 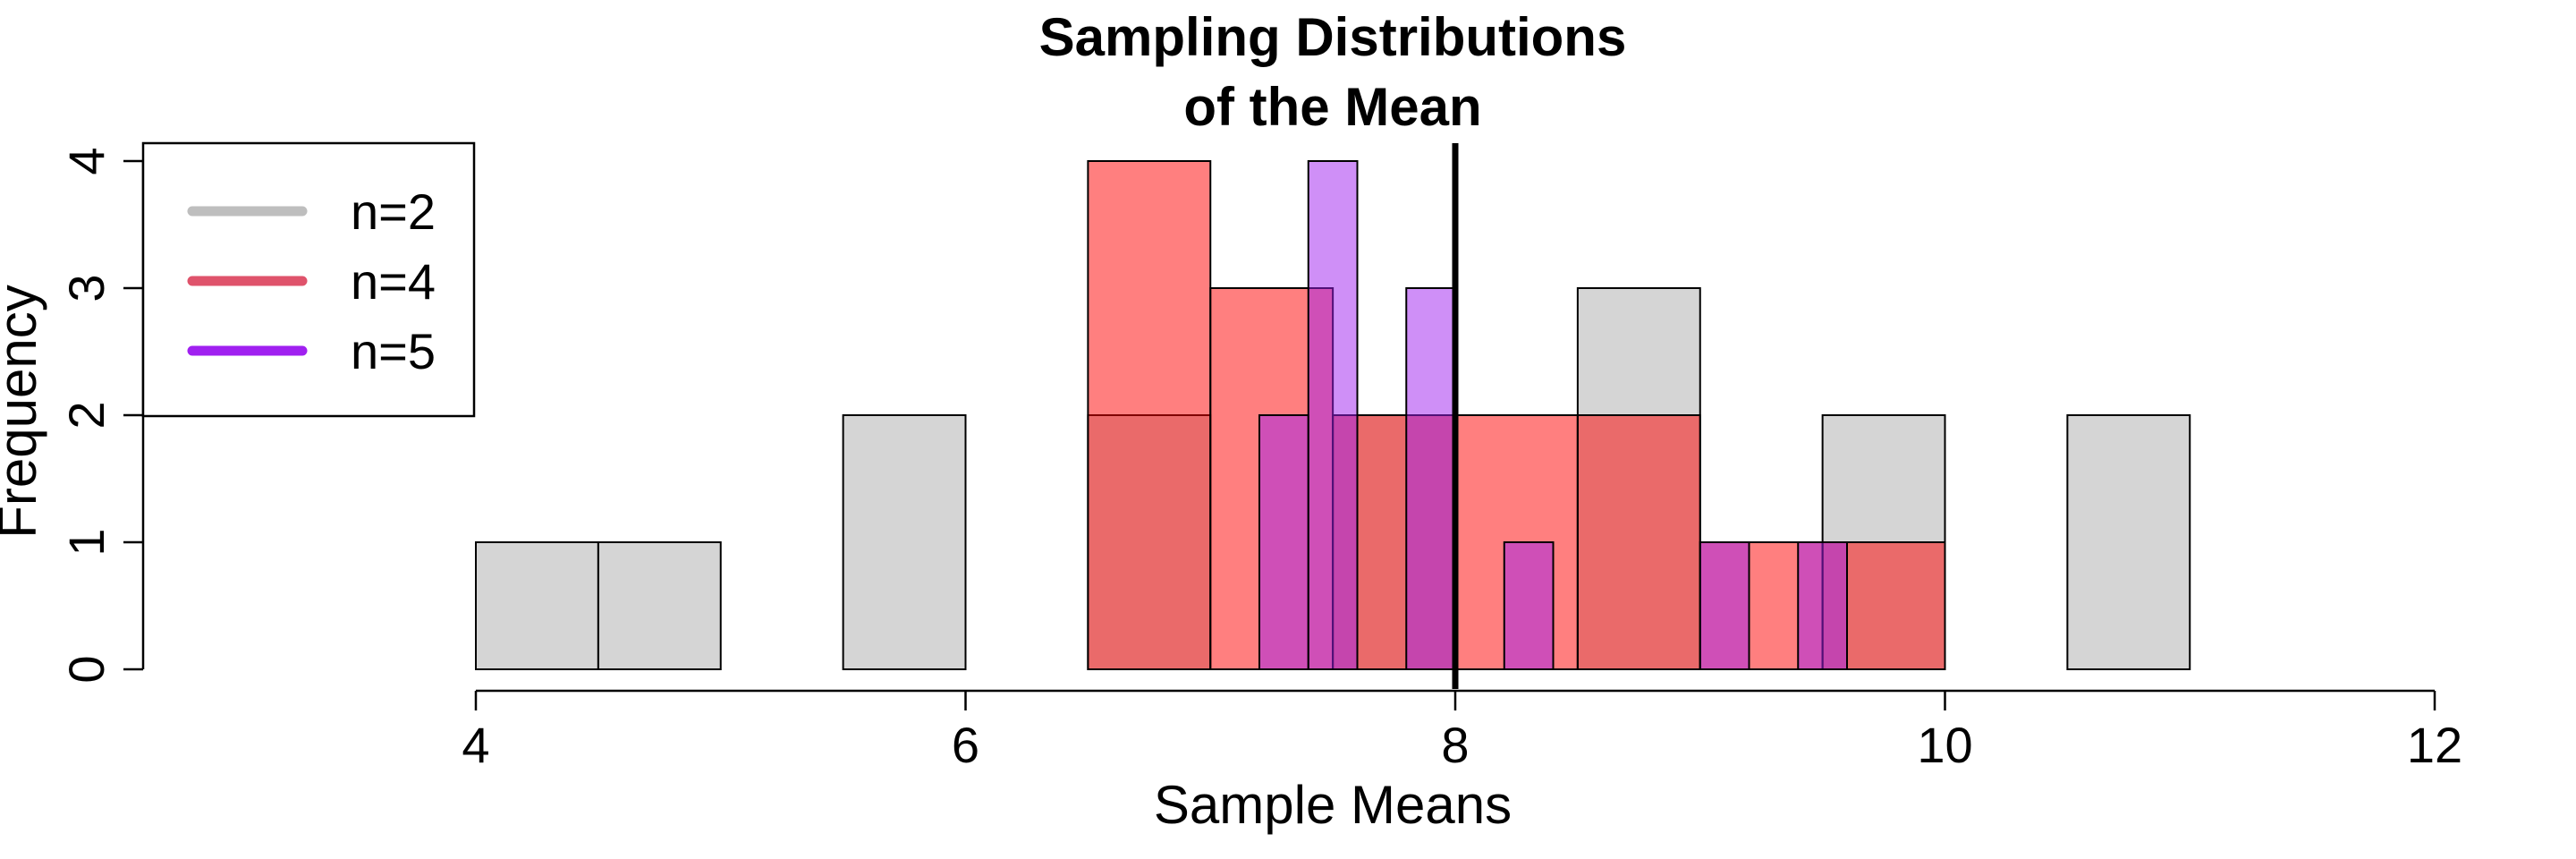 I want to click on x-tick-label: 4, so click(x=475, y=745).